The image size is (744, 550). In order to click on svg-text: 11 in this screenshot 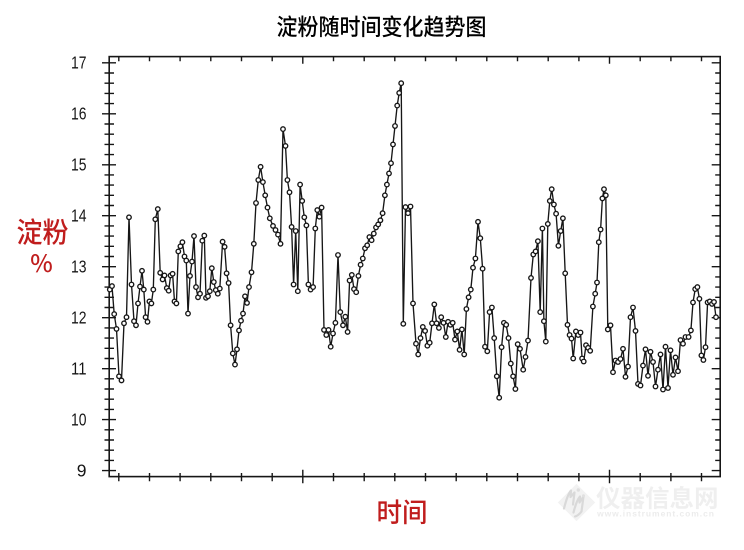, I will do `click(79, 369)`.